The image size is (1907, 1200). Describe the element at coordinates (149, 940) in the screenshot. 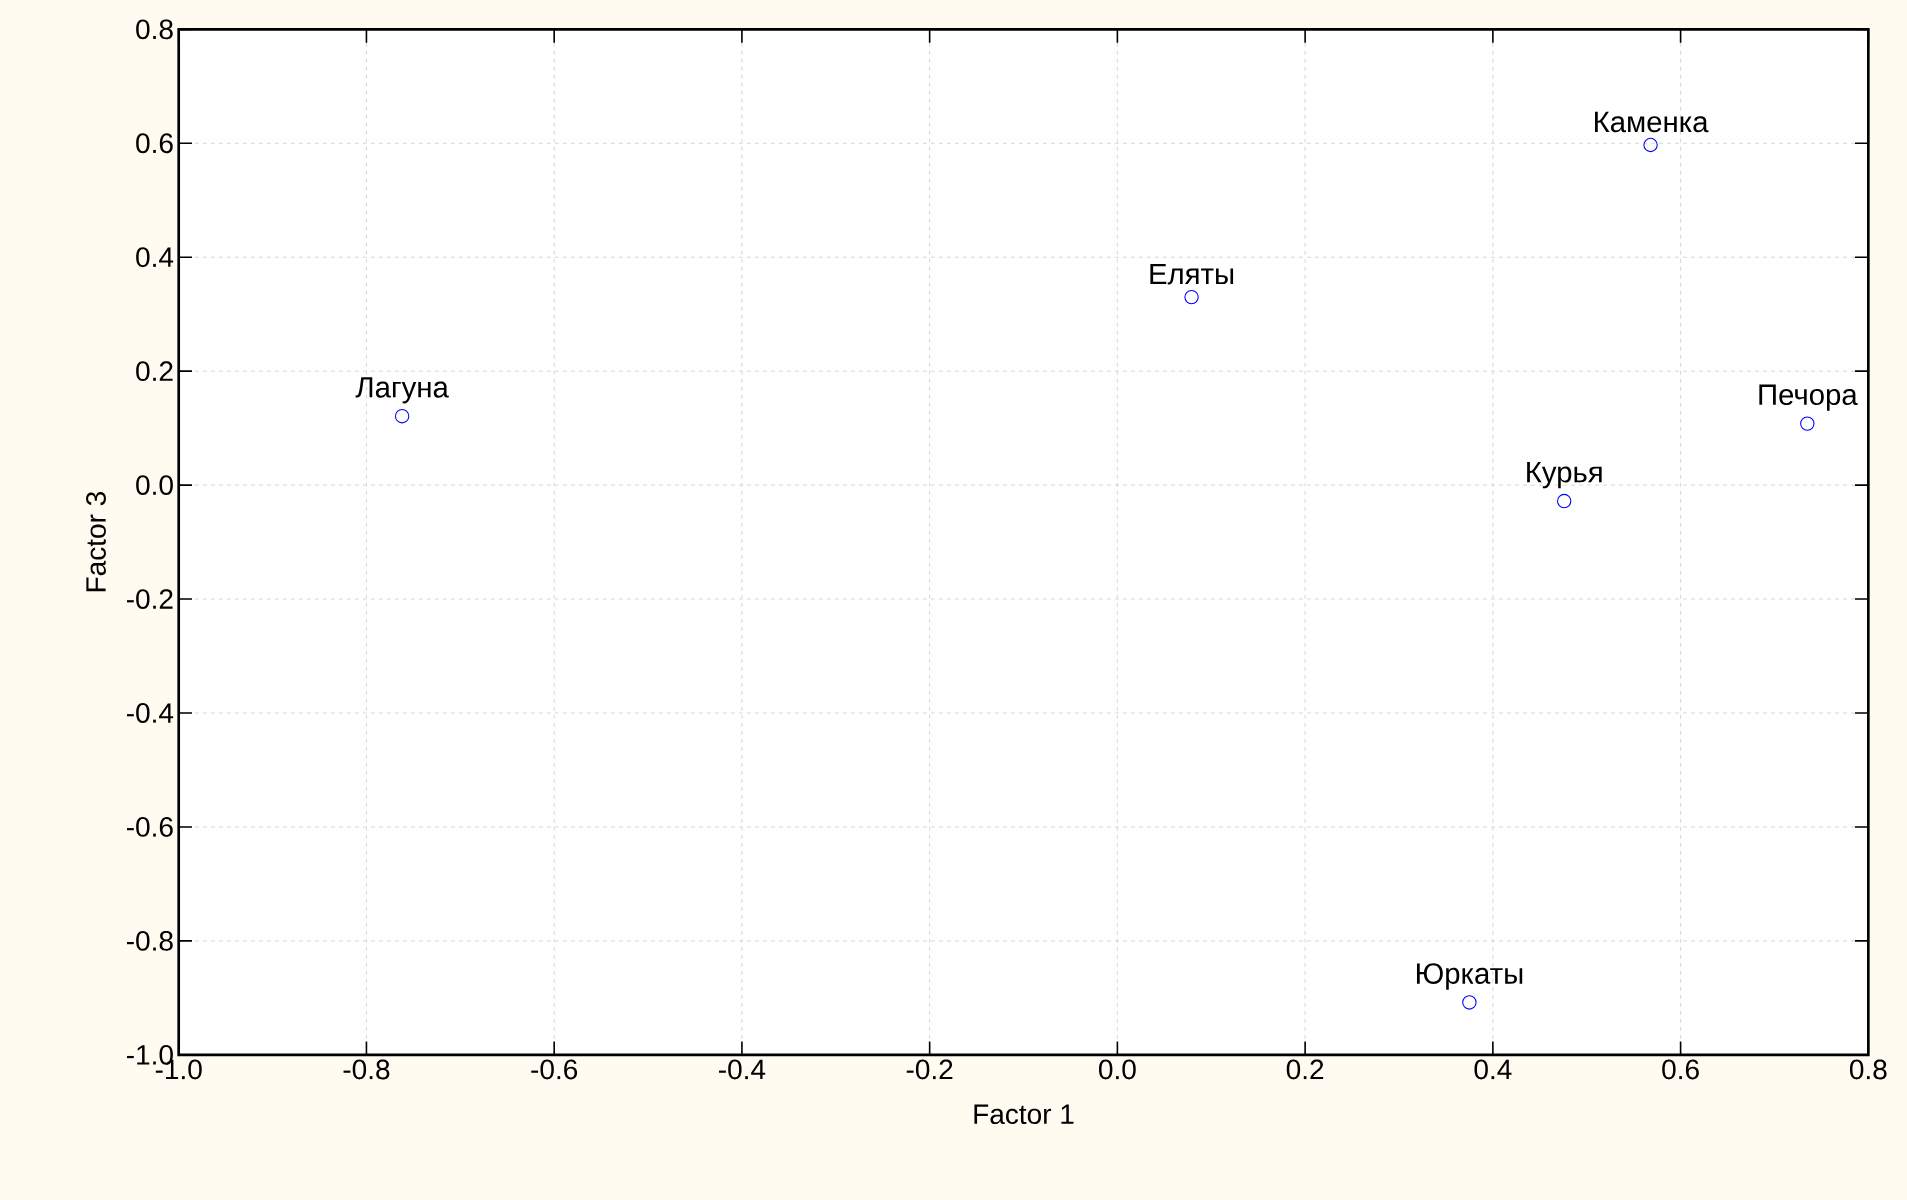

I see `y-tick-label: -0.8` at that location.